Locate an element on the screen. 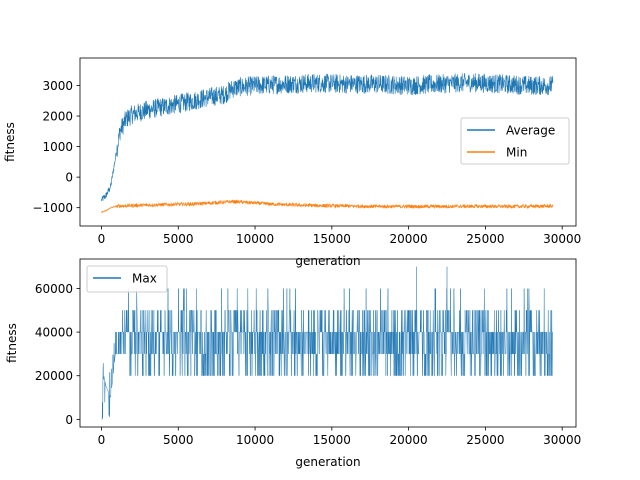 This screenshot has height=480, width=640. top-chart-y-axis-label: fitness is located at coordinates (10, 142).